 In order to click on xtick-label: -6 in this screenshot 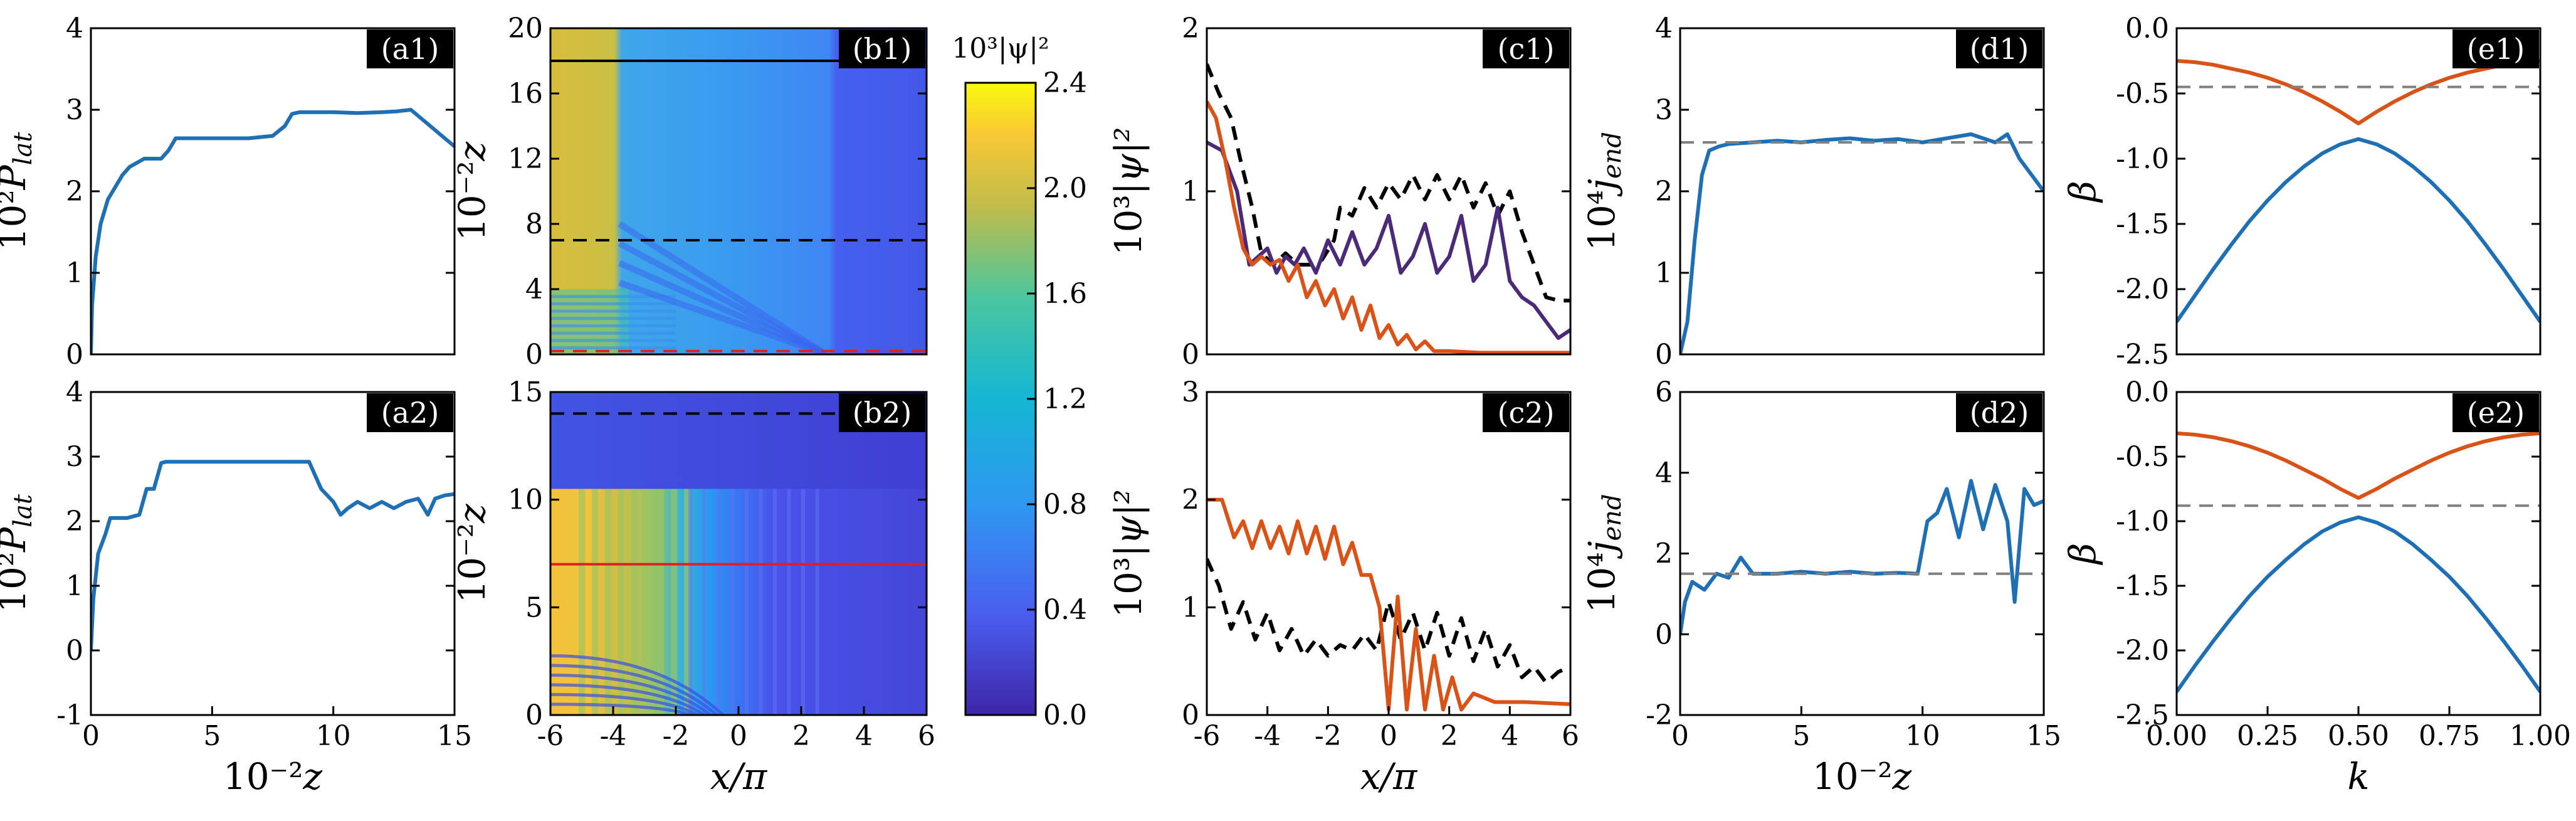, I will do `click(550, 736)`.